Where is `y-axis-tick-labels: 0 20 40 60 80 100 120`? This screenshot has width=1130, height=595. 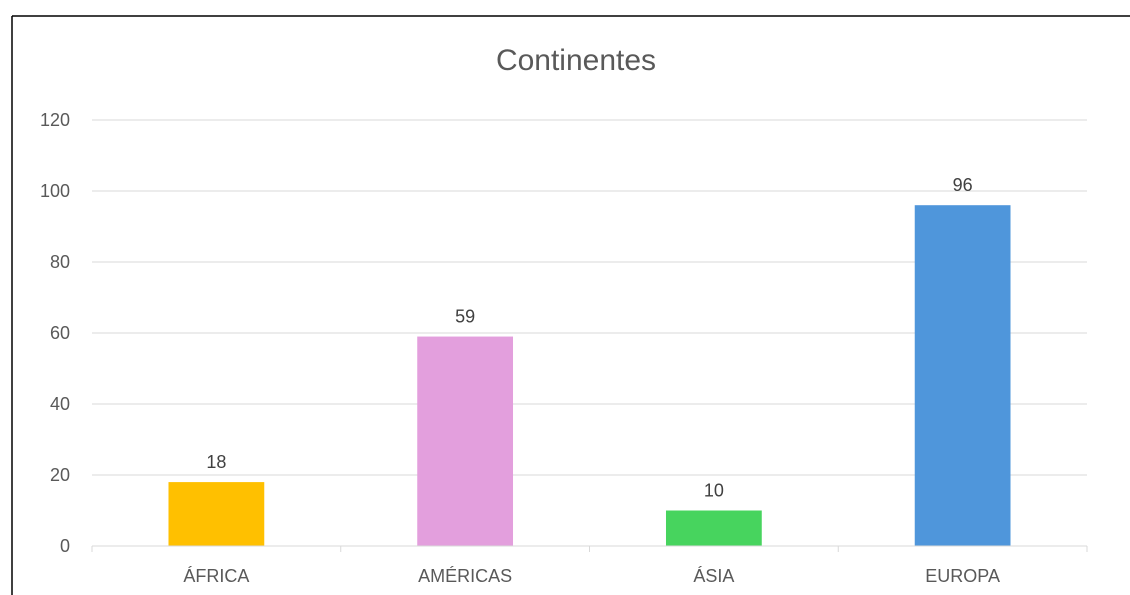
y-axis-tick-labels: 0 20 40 60 80 100 120 is located at coordinates (55, 333).